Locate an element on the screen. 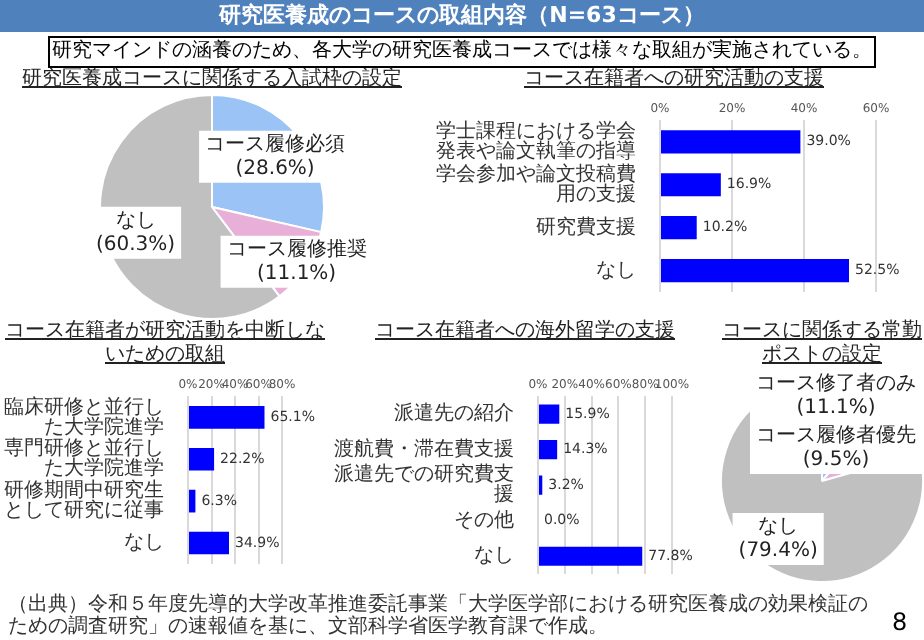 The image size is (924, 640). y-tick-label: 臨床研修と並行した大学院進学 is located at coordinates (84, 416).